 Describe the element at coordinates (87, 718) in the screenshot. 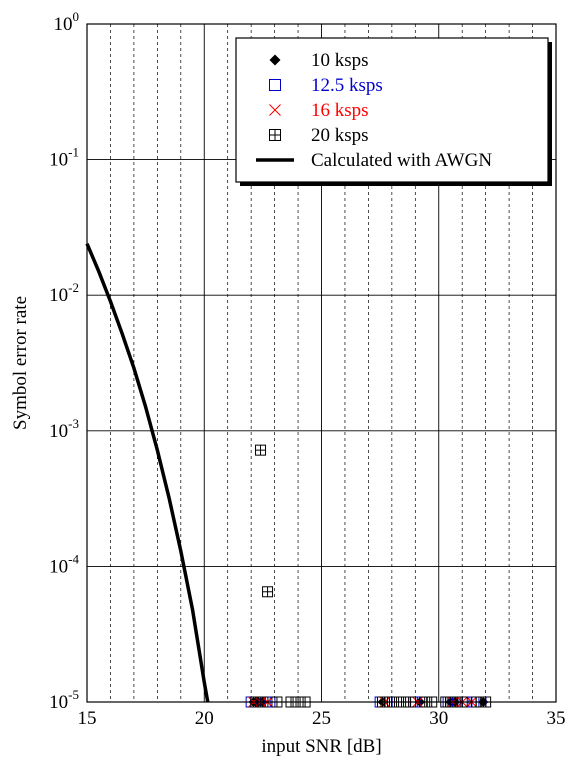

I see `x-tick-label: 15` at that location.